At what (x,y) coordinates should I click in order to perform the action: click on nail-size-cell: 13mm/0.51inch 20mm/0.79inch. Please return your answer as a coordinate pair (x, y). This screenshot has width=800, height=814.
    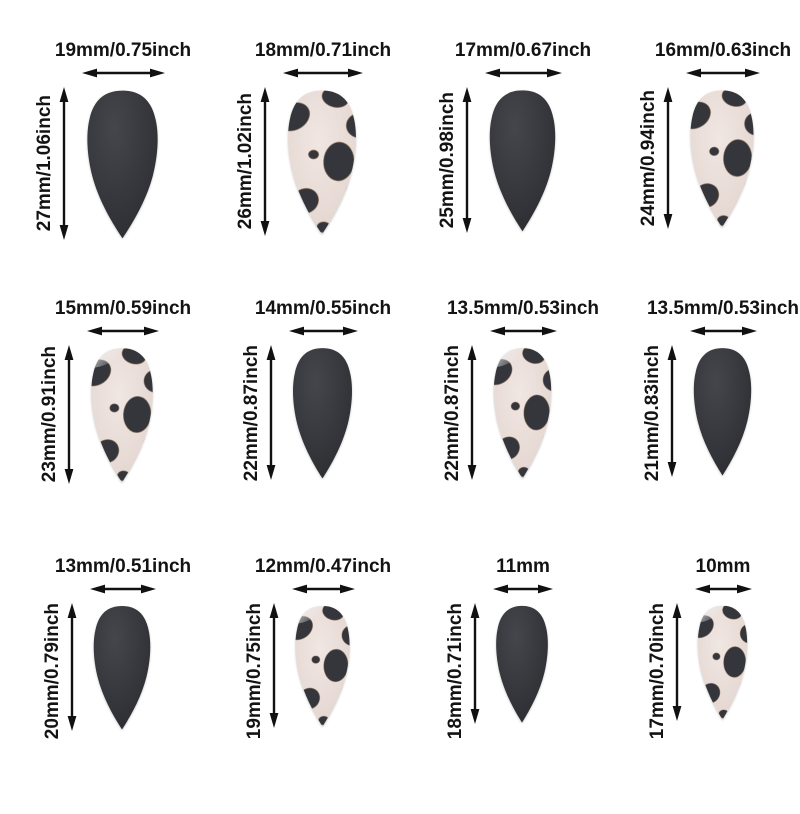
    Looking at the image, I should click on (100, 685).